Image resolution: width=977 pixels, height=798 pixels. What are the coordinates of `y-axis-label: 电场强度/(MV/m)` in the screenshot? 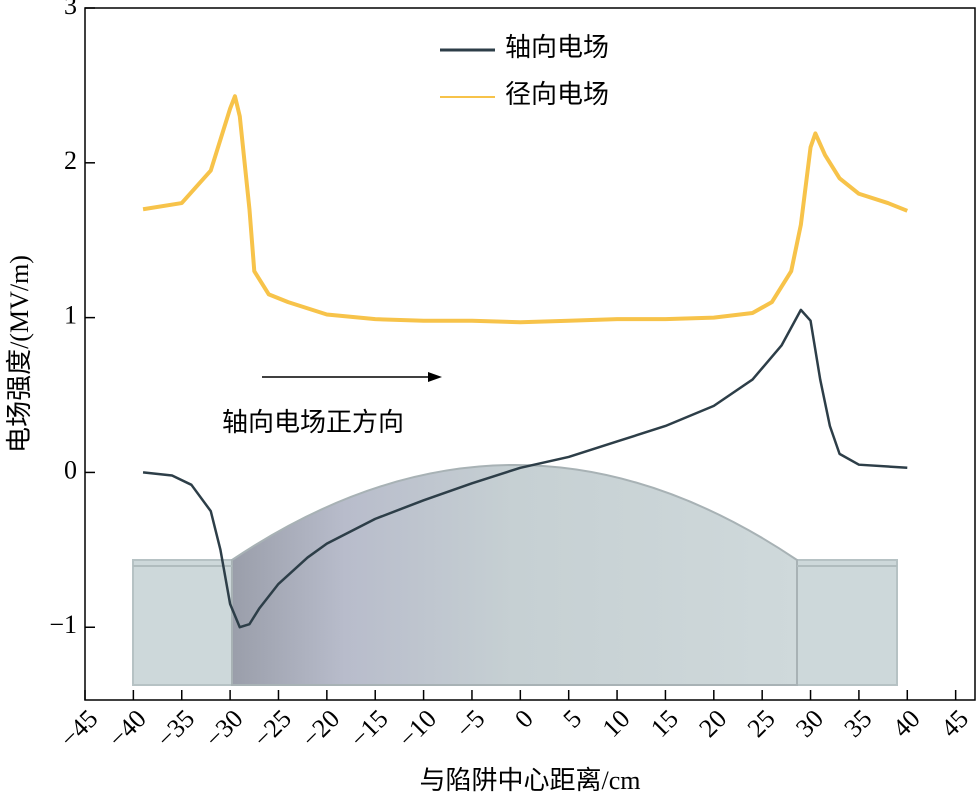 It's located at (19, 354).